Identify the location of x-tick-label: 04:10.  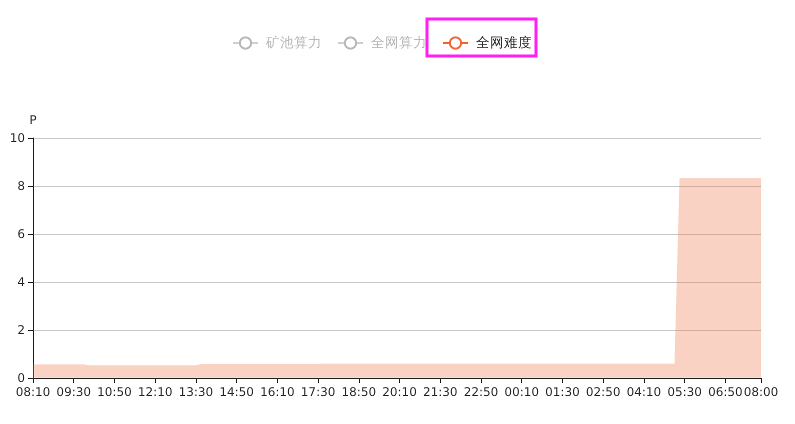
(644, 392).